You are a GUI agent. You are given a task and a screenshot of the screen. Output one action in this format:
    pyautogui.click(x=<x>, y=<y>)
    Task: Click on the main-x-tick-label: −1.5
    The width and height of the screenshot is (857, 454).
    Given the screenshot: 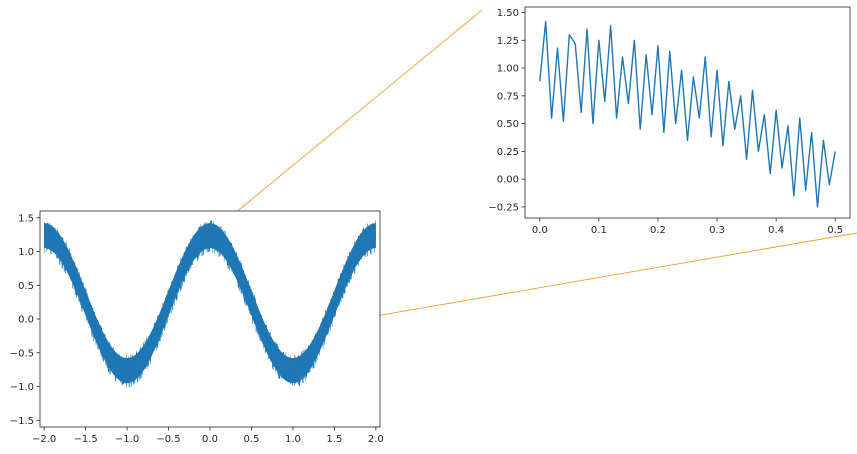 What is the action you would take?
    pyautogui.click(x=85, y=439)
    